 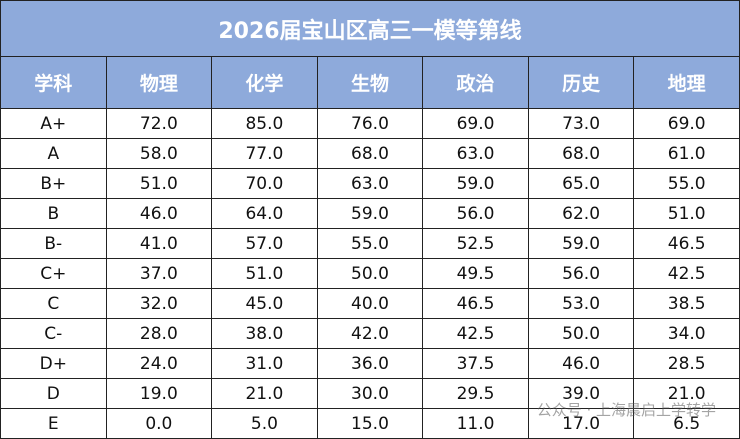 I want to click on score-cell: 65.0, so click(x=581, y=183).